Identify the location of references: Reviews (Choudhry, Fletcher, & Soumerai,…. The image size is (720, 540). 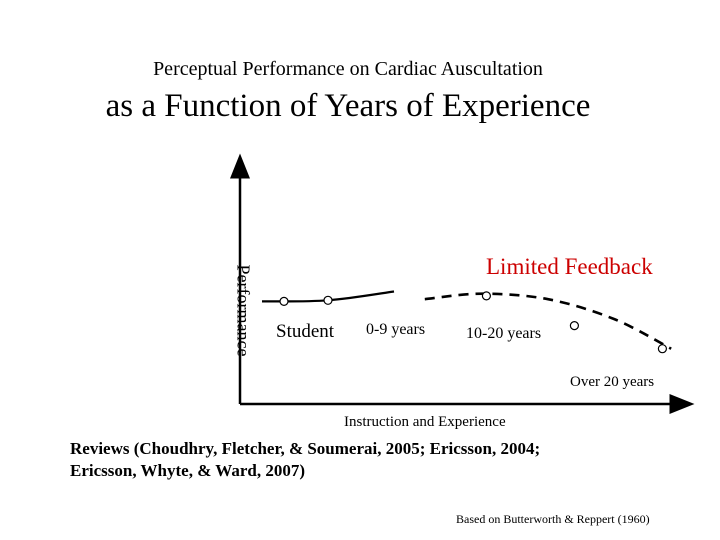
(370, 460).